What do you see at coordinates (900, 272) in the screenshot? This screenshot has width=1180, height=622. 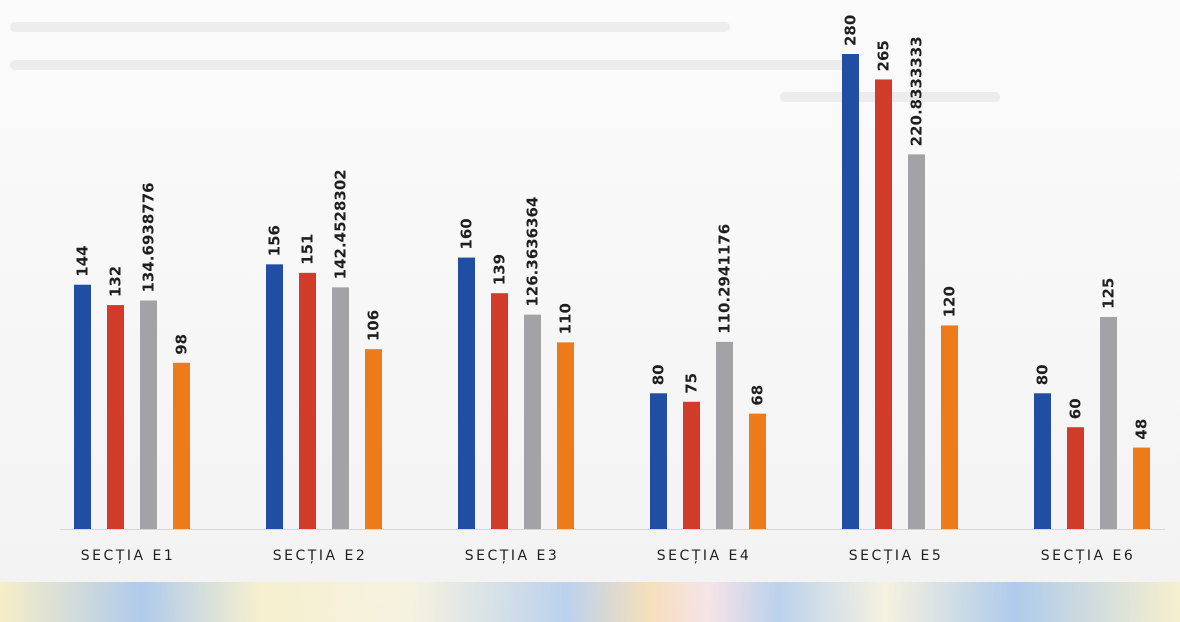 I see `bar-group: 280 265 220.8333333 120` at bounding box center [900, 272].